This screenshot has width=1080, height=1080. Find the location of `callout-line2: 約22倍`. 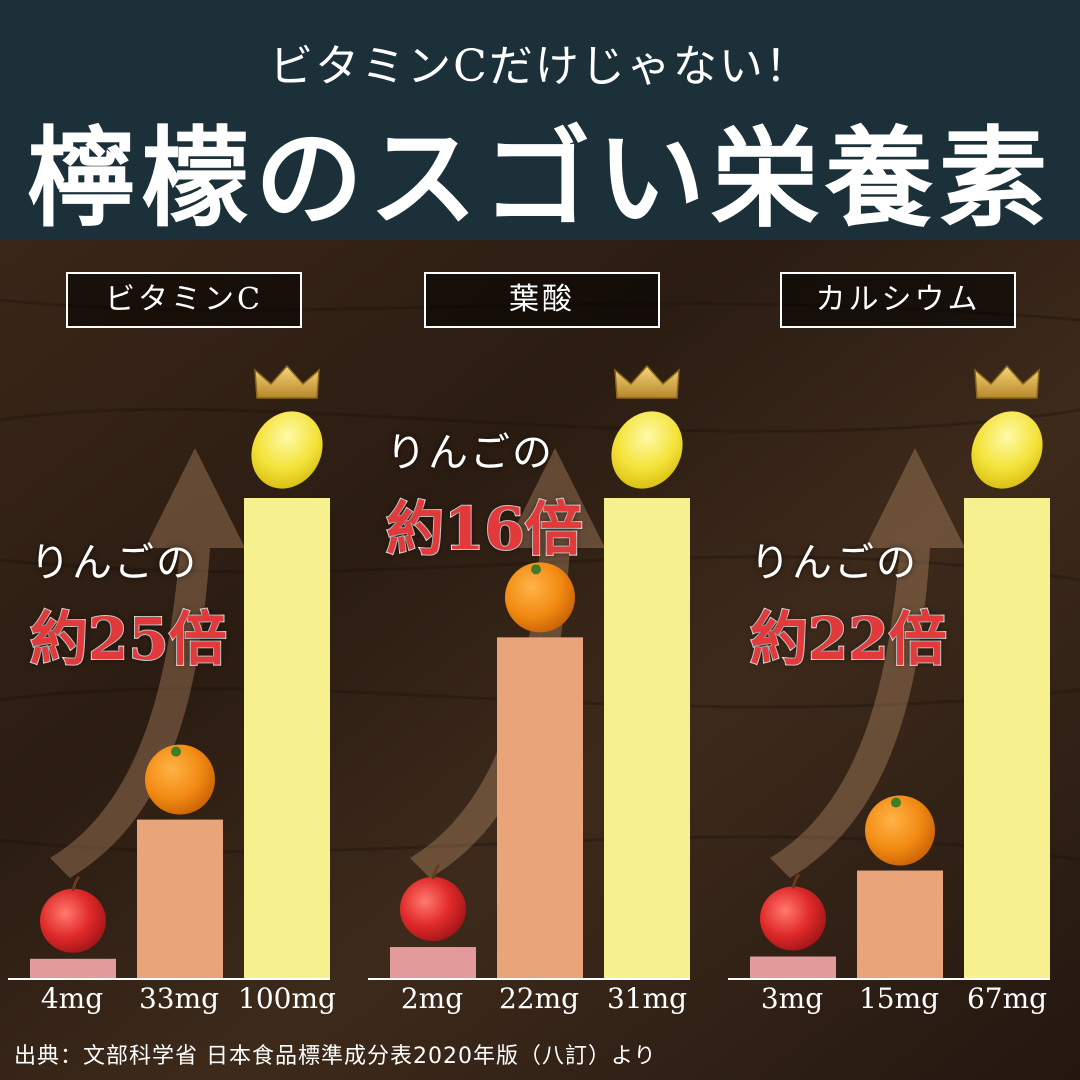

callout-line2: 約22倍 is located at coordinates (848, 639).